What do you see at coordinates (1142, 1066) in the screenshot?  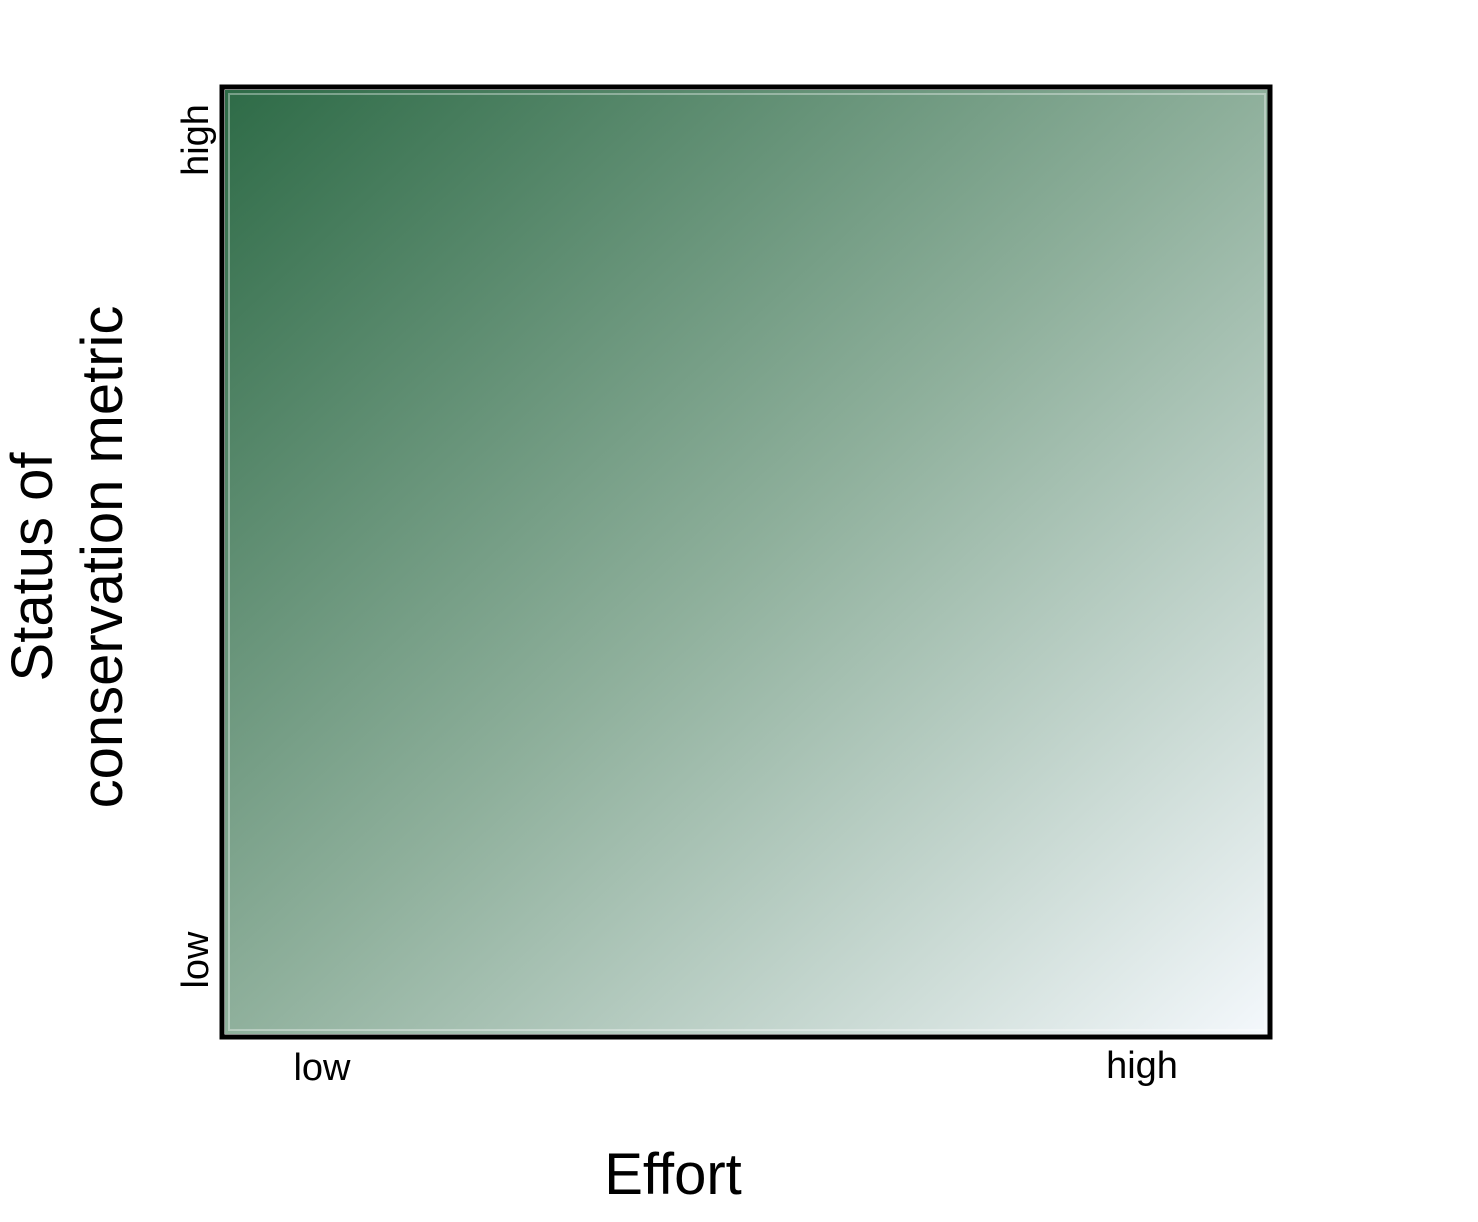 I see `x-tick-label-high: high` at bounding box center [1142, 1066].